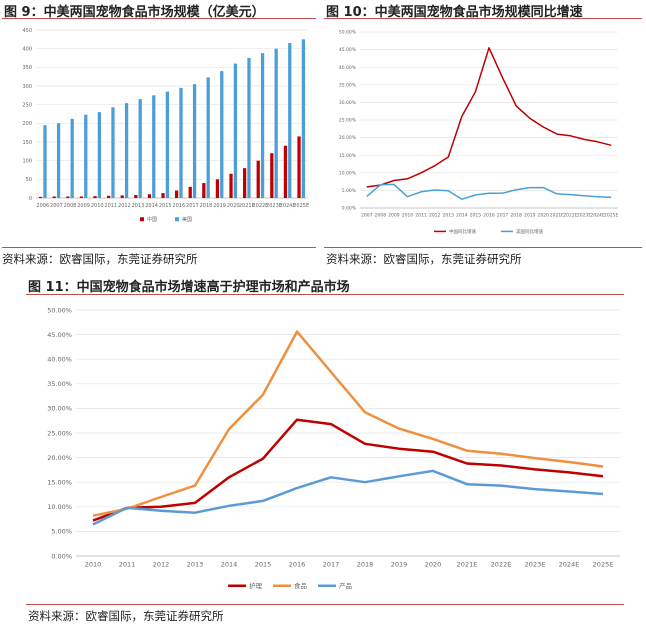  What do you see at coordinates (30, 199) in the screenshot?
I see `y-tick-label: 0` at bounding box center [30, 199].